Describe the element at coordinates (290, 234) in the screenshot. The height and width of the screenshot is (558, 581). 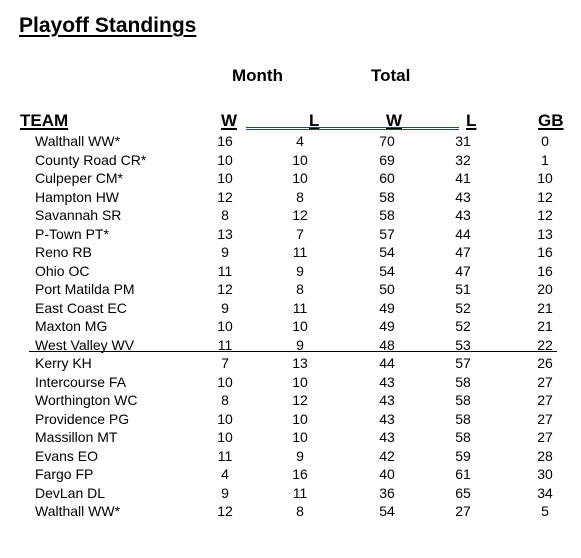
I see `table-row: P-Town PT* 13 7 57 44 13` at that location.